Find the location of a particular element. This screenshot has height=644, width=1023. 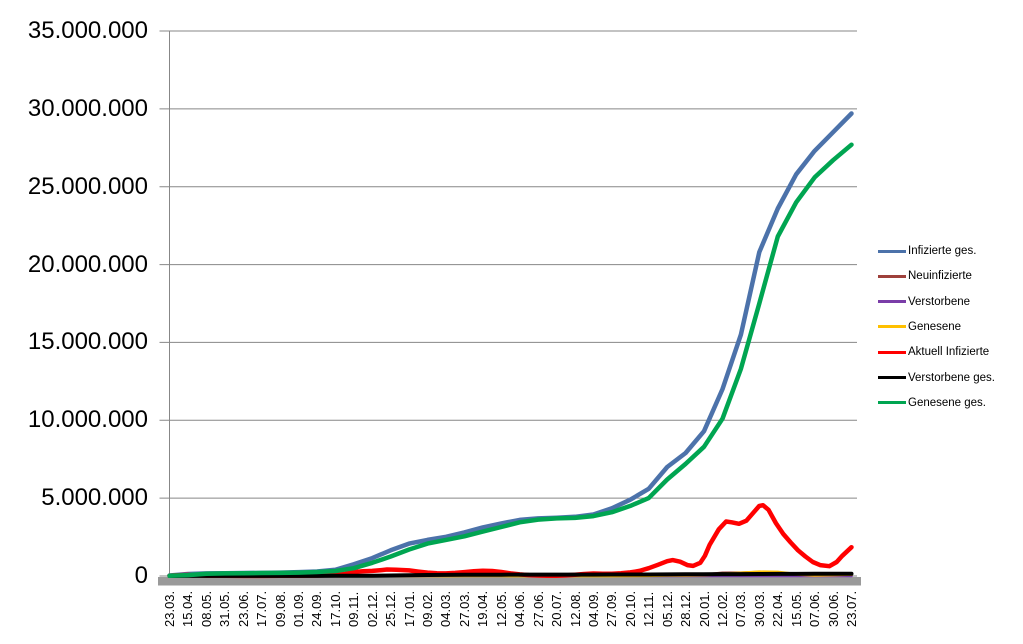

legend-label: Genesene ges. is located at coordinates (947, 402).